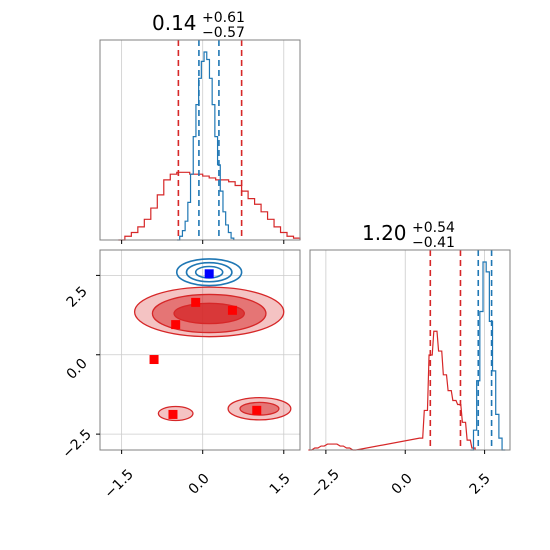 The width and height of the screenshot is (550, 550). I want to click on marginal-param-1-frame, so click(200, 140).